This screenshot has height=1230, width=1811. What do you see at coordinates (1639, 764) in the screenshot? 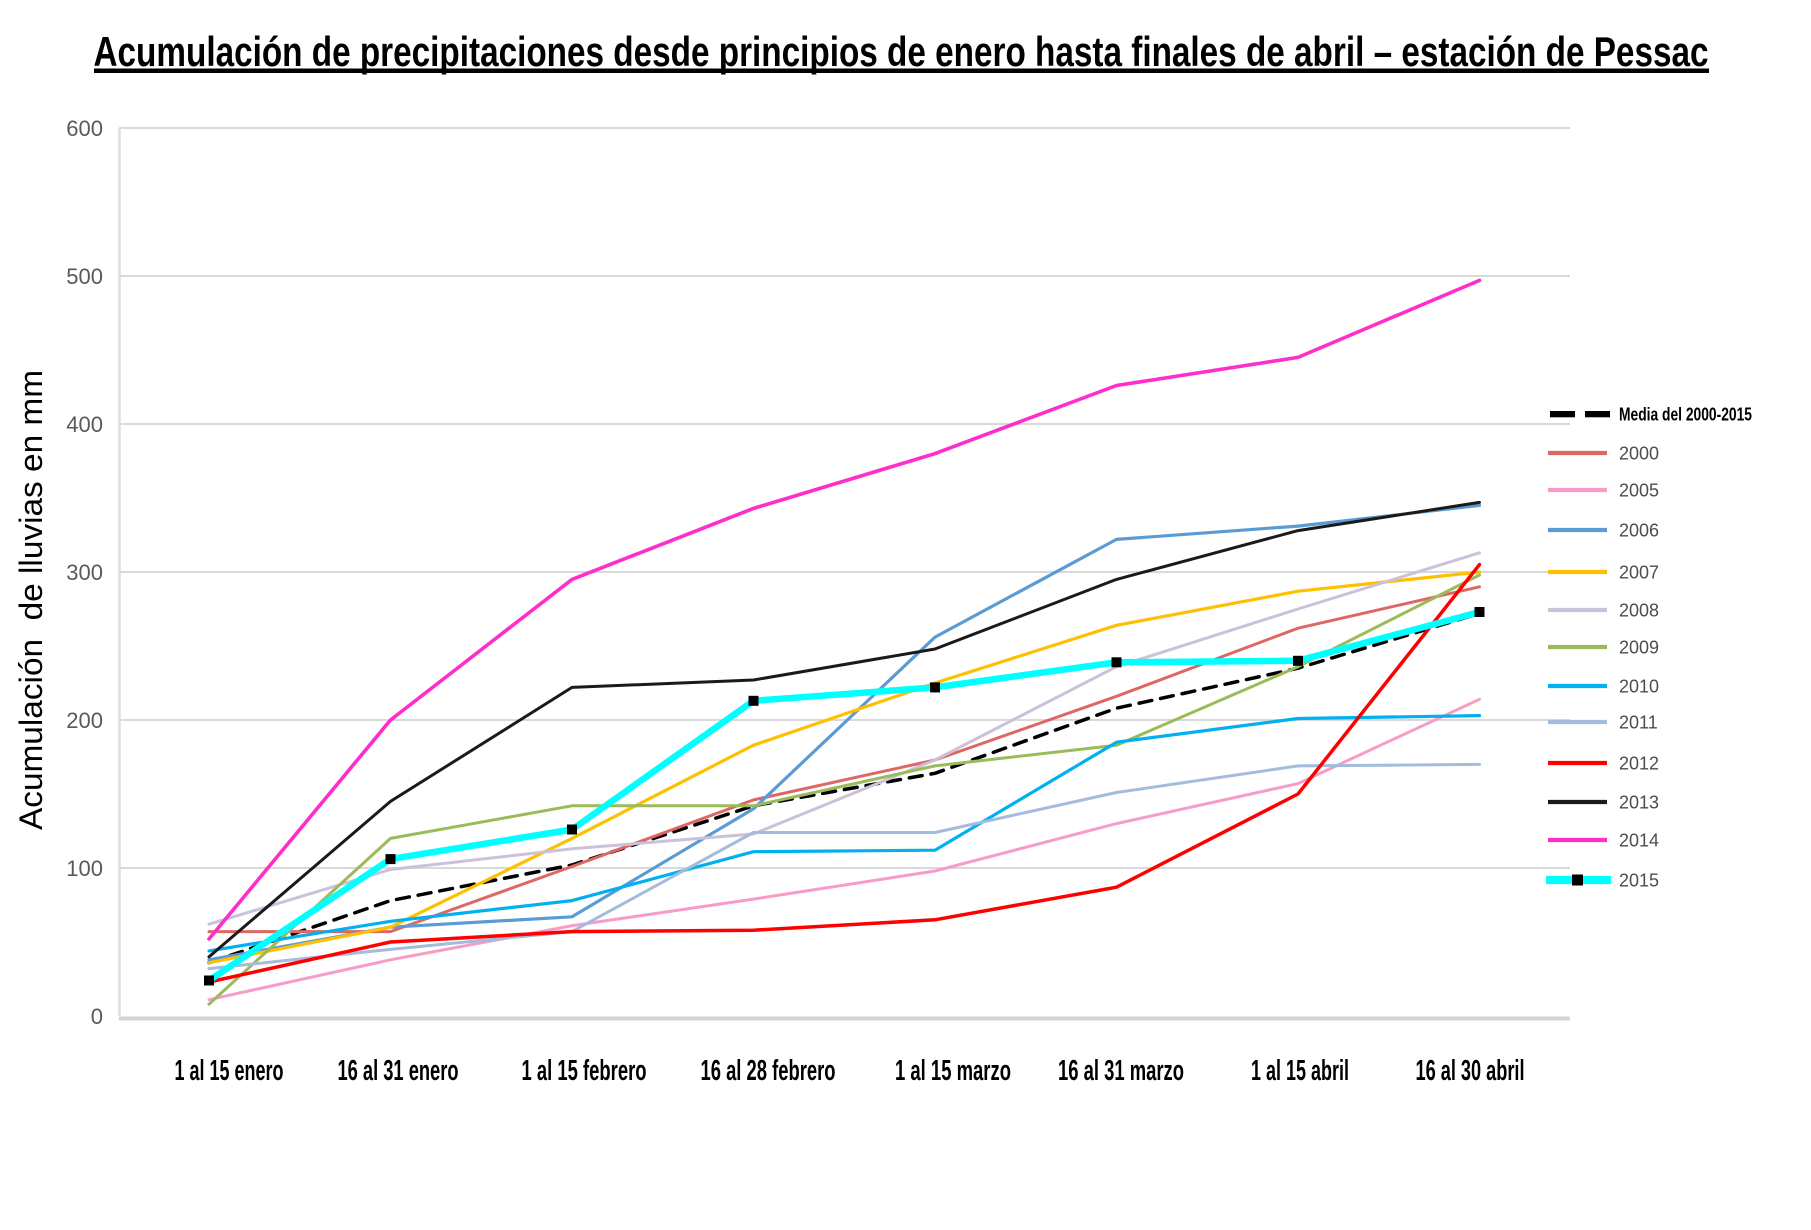
I see `svg-text: 2012` at bounding box center [1639, 764].